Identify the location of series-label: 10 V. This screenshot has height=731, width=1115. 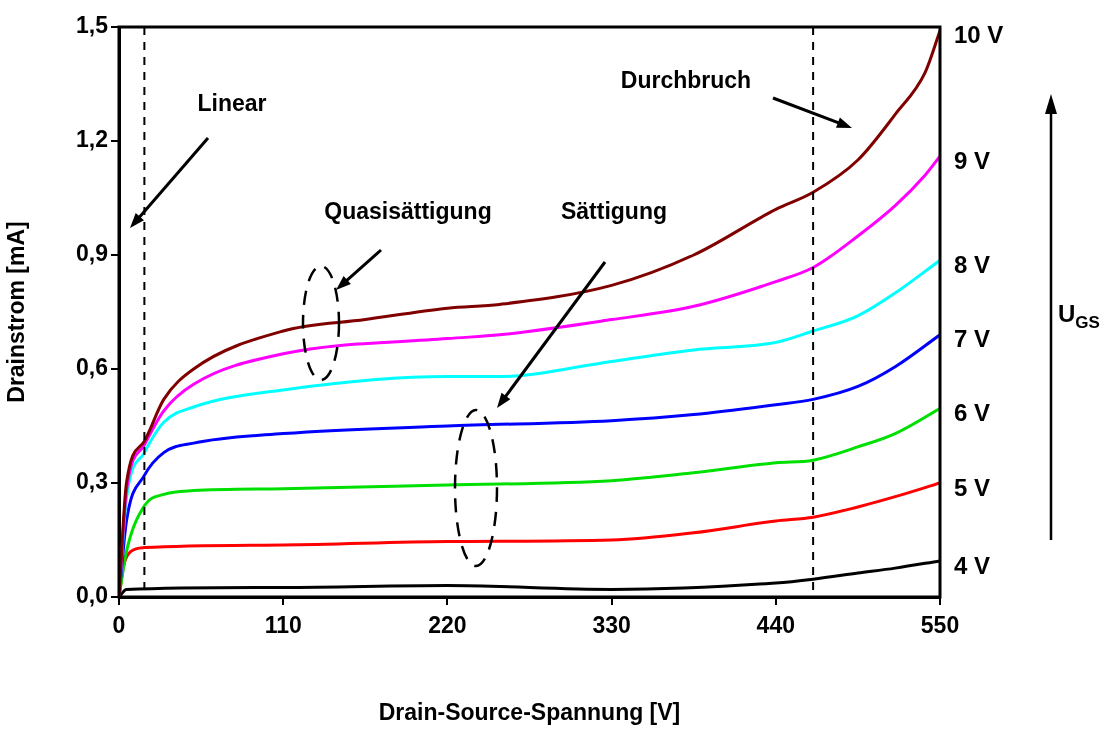
(979, 35).